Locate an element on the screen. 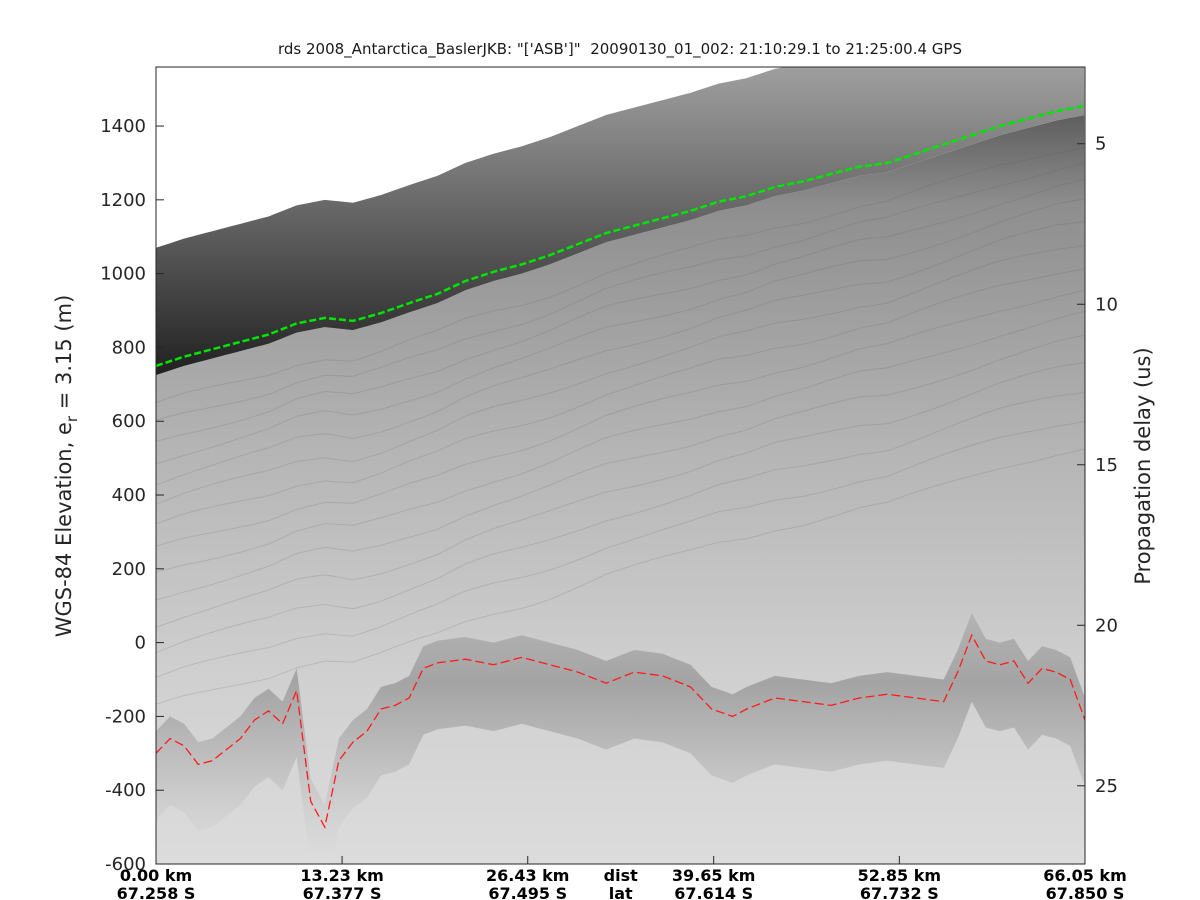 The image size is (1200, 900). x-tick-dist-label: 52.85 km is located at coordinates (900, 875).